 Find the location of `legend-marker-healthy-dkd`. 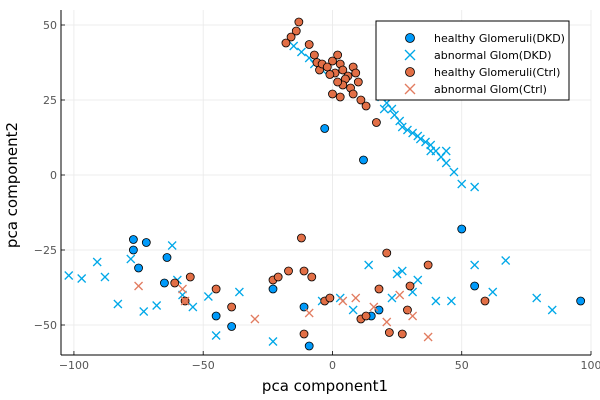

legend-marker-healthy-dkd is located at coordinates (410, 38).